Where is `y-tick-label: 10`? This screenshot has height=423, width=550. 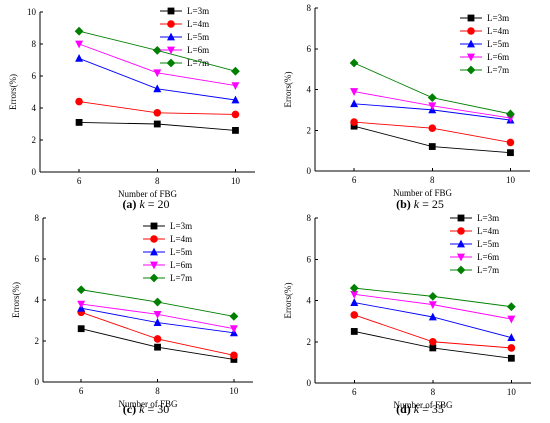
y-tick-label: 10 is located at coordinates (32, 12).